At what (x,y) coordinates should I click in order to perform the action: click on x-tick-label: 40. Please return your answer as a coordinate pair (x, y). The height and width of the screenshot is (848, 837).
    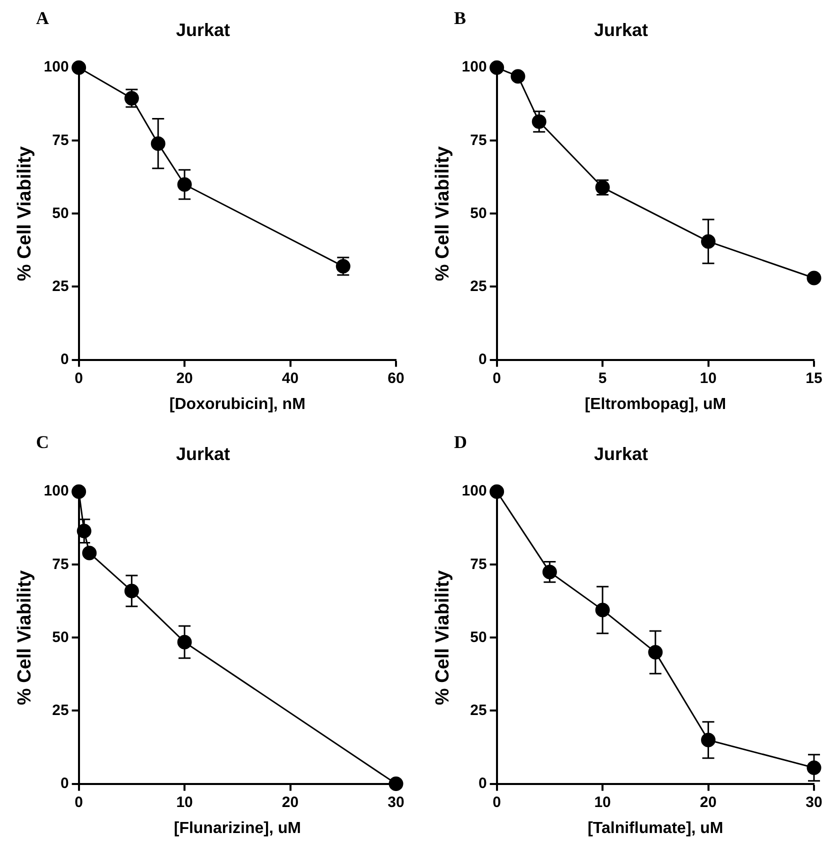
    Looking at the image, I should click on (290, 378).